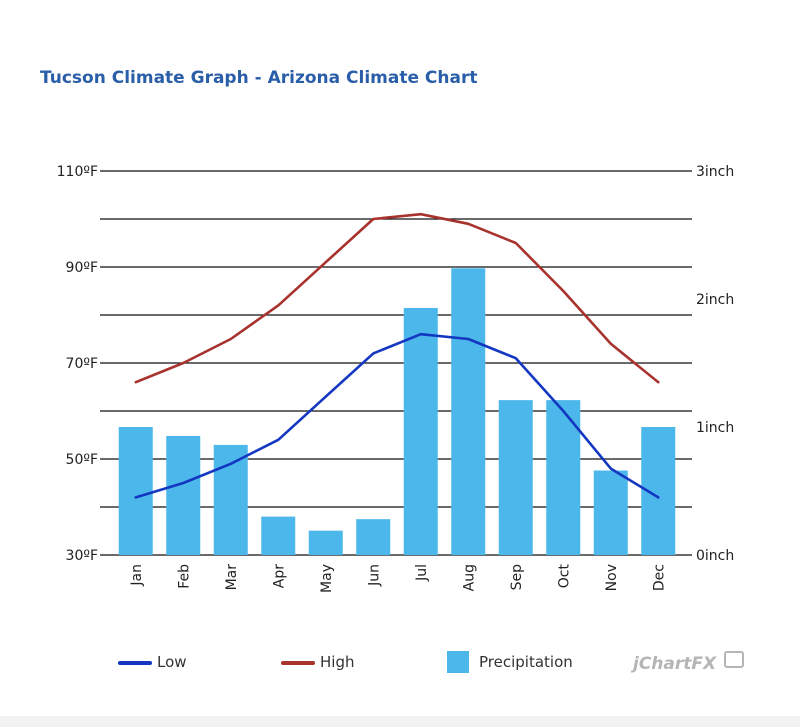 The image size is (800, 727). What do you see at coordinates (734, 659) in the screenshot?
I see `brand-icon` at bounding box center [734, 659].